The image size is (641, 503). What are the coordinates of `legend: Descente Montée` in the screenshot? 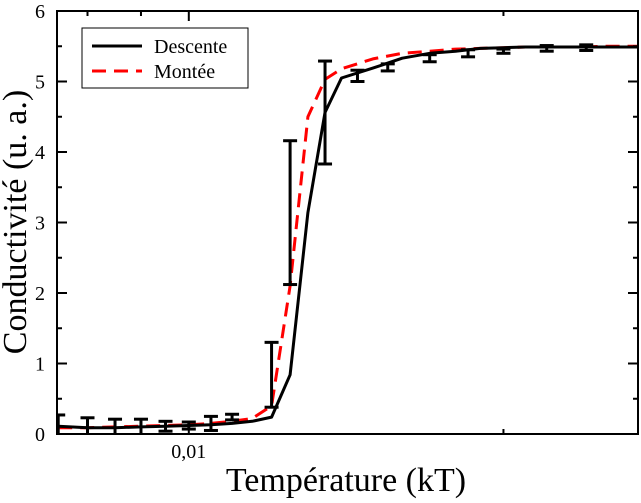 It's located at (165, 58).